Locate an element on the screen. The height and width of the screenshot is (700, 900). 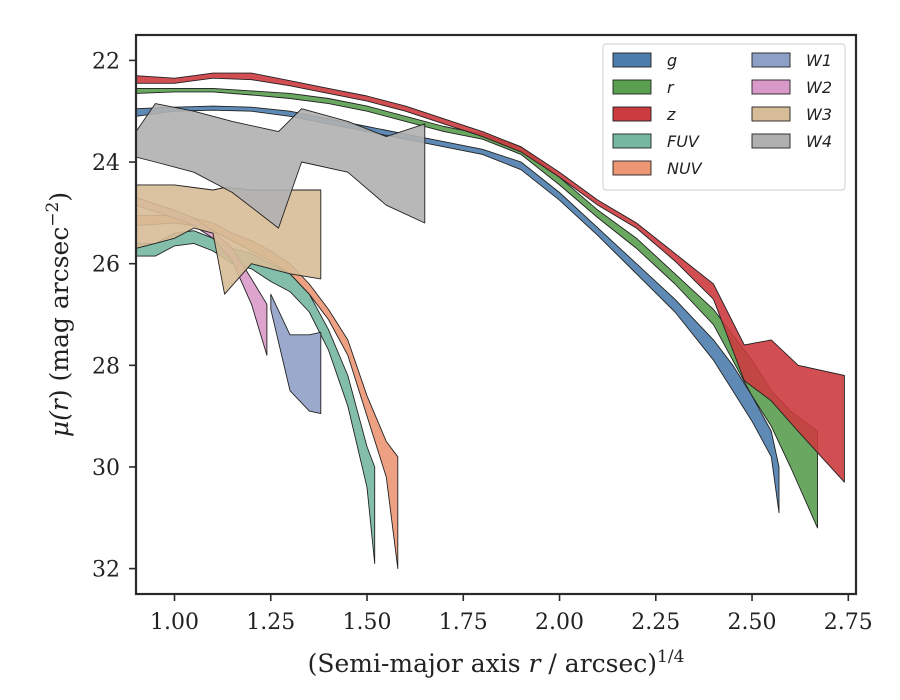
legend-label-r: r is located at coordinates (671, 87).